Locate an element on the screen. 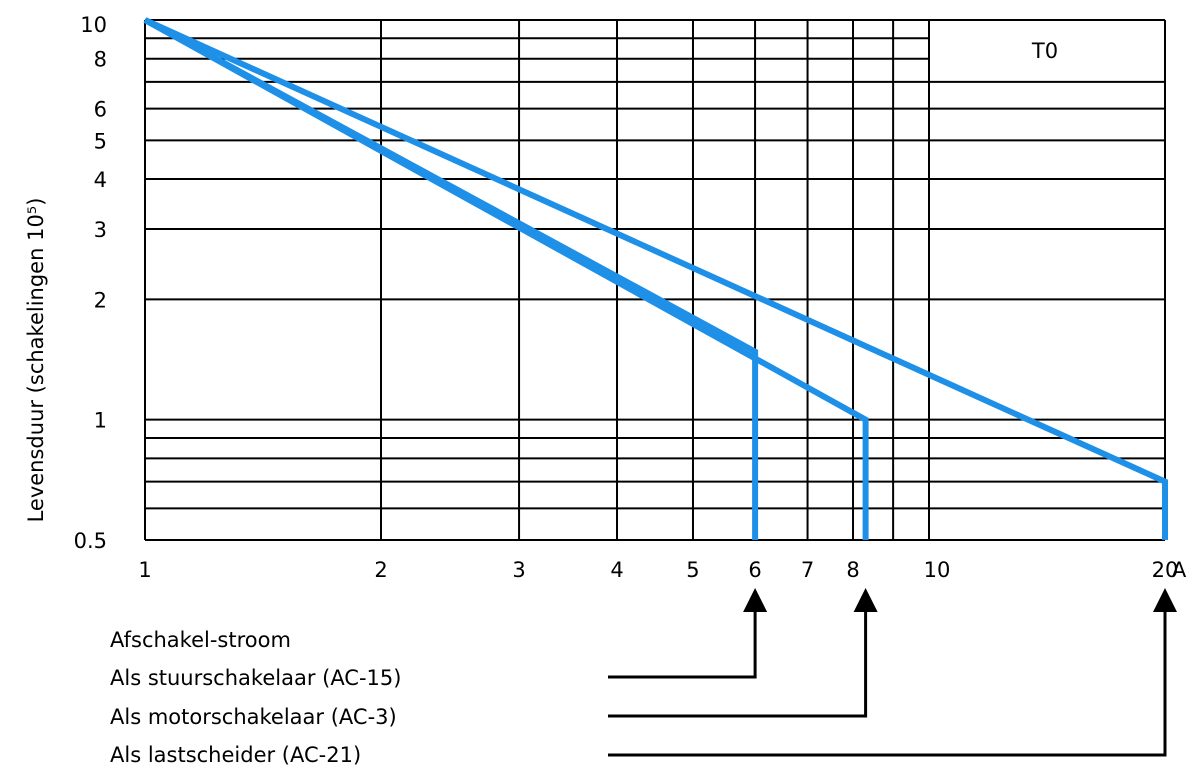 The height and width of the screenshot is (771, 1197). x-tick-label: 10 is located at coordinates (937, 570).